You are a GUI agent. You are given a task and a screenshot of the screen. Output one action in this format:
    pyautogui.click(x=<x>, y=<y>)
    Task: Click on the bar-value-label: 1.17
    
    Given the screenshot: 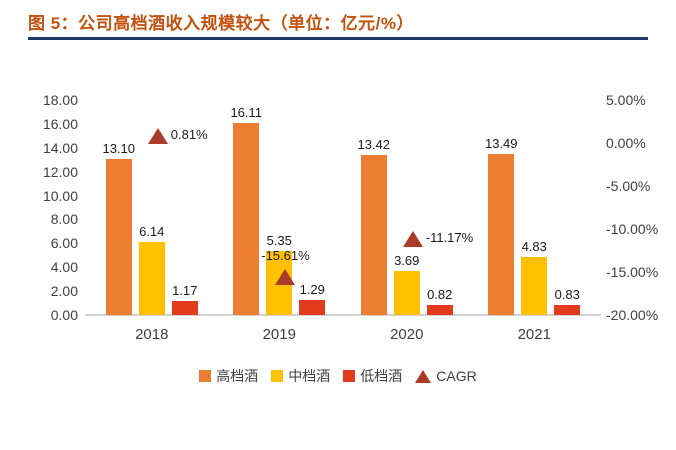 What is the action you would take?
    pyautogui.click(x=185, y=291)
    